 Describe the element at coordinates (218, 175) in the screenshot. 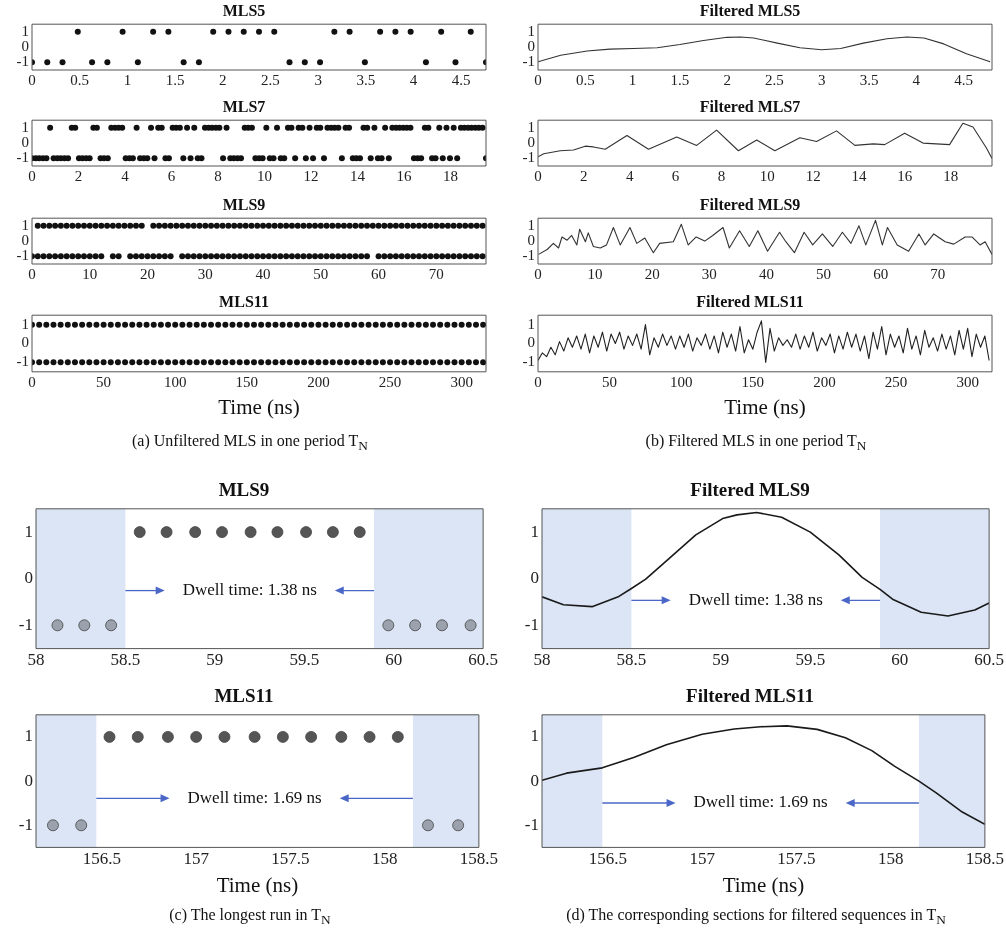

I see `x-tick-label: 8` at that location.